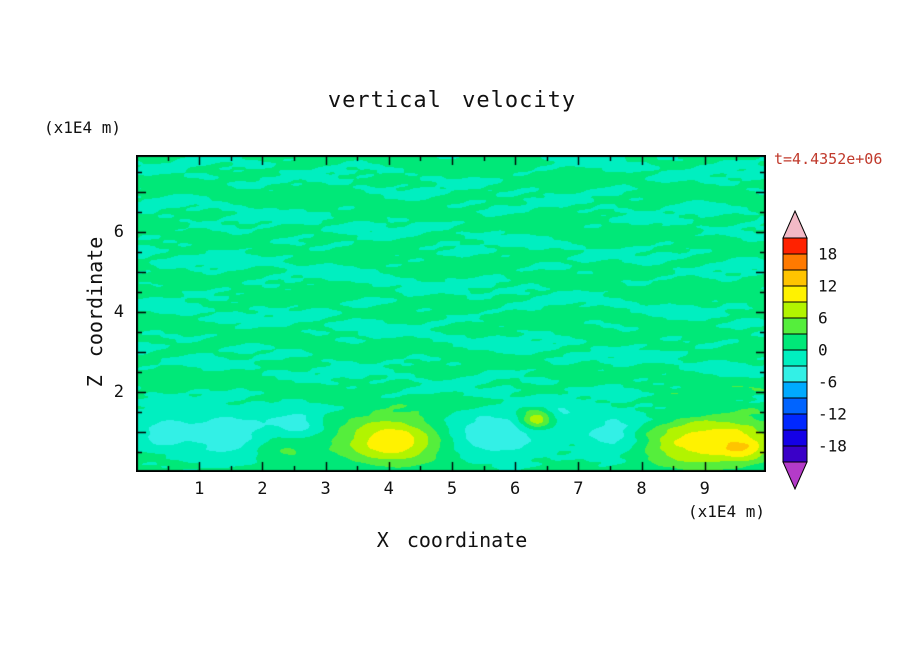 This screenshot has width=904, height=654. Describe the element at coordinates (452, 540) in the screenshot. I see `x-axis-label: X coordinate` at that location.